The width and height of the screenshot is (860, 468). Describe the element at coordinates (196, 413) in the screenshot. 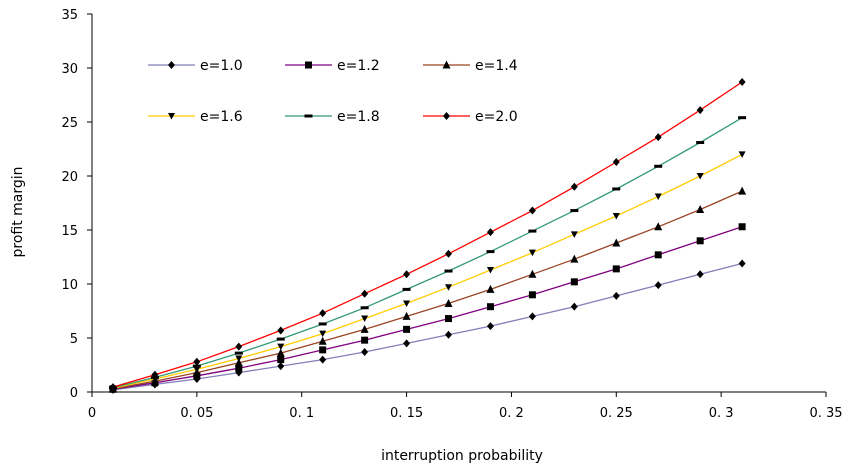

I see `x-tick-label: 0. 05` at that location.